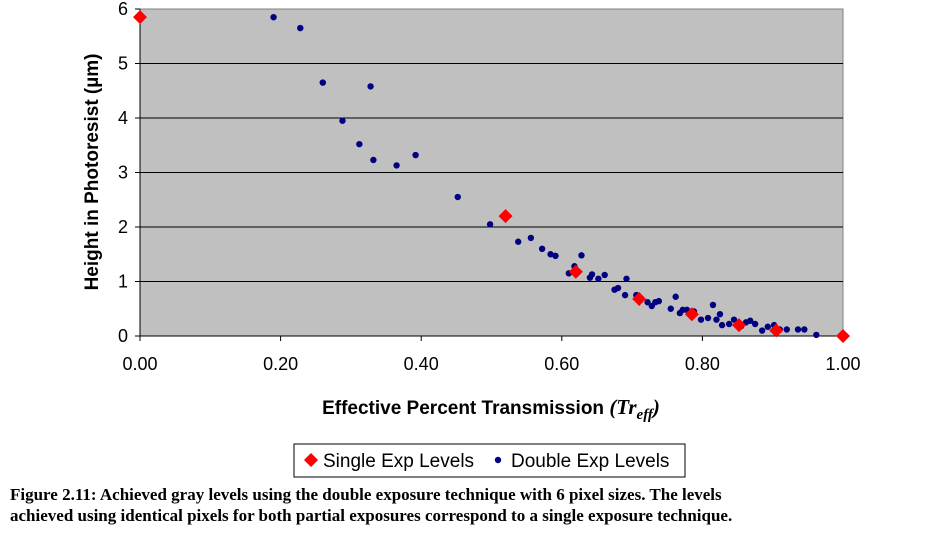 The height and width of the screenshot is (537, 926). Describe the element at coordinates (421, 364) in the screenshot. I see `x-tick-label: 0.40` at that location.